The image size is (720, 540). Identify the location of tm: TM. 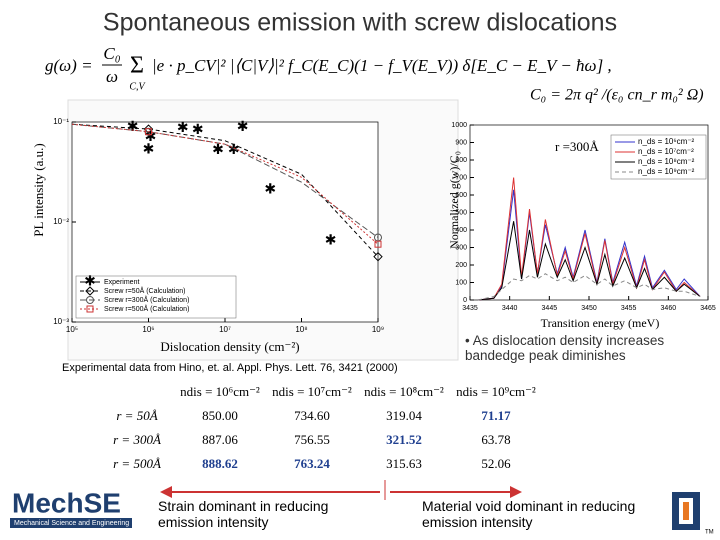
(709, 533).